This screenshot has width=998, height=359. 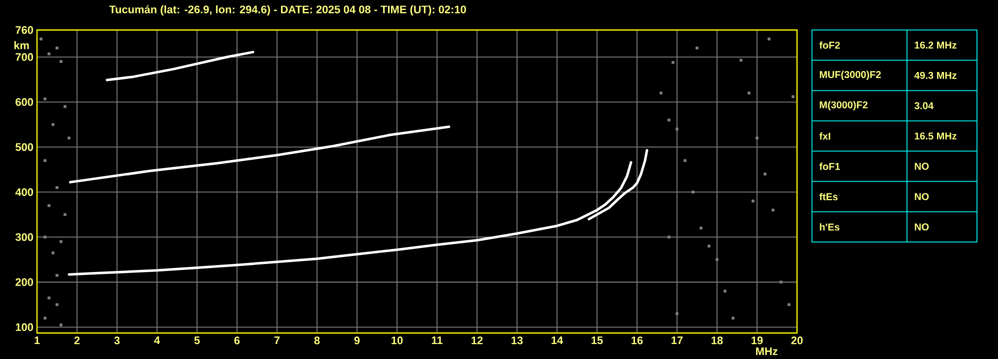 I want to click on y-tick-label: 400, so click(x=24, y=192).